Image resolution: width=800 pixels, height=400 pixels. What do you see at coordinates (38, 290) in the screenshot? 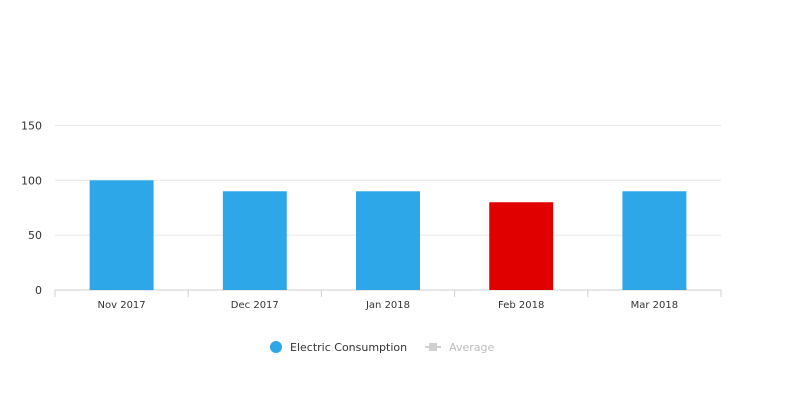
I see `y-tick-label: 0` at bounding box center [38, 290].